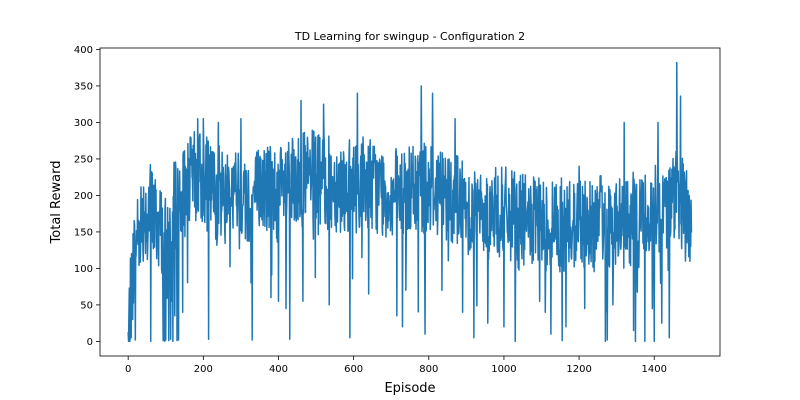  What do you see at coordinates (128, 369) in the screenshot?
I see `x-tick-label: 0` at bounding box center [128, 369].